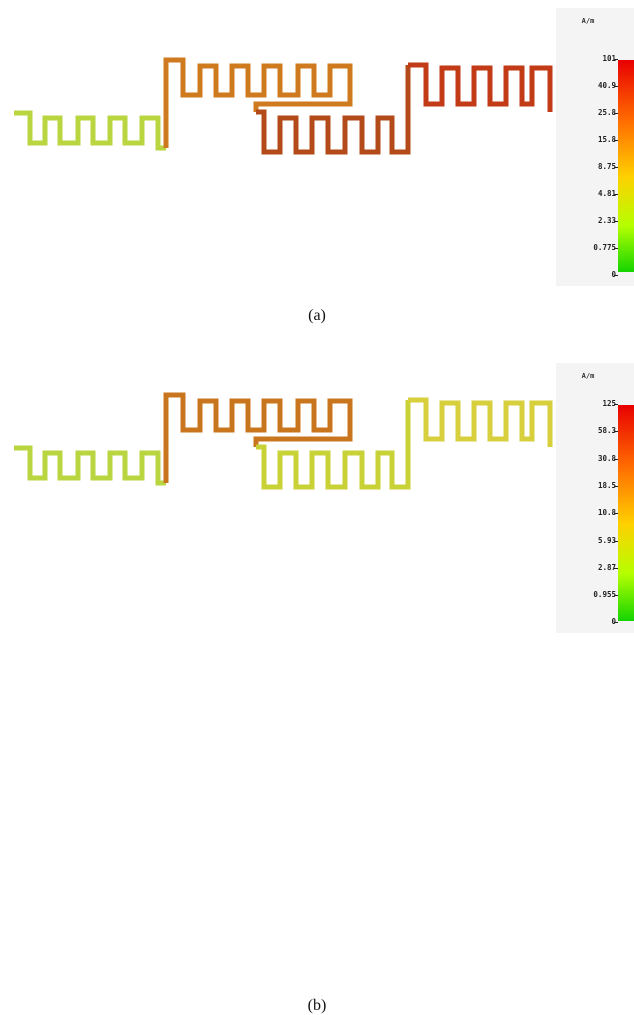  What do you see at coordinates (606, 112) in the screenshot?
I see `legend-tick-label: 25.8` at bounding box center [606, 112].